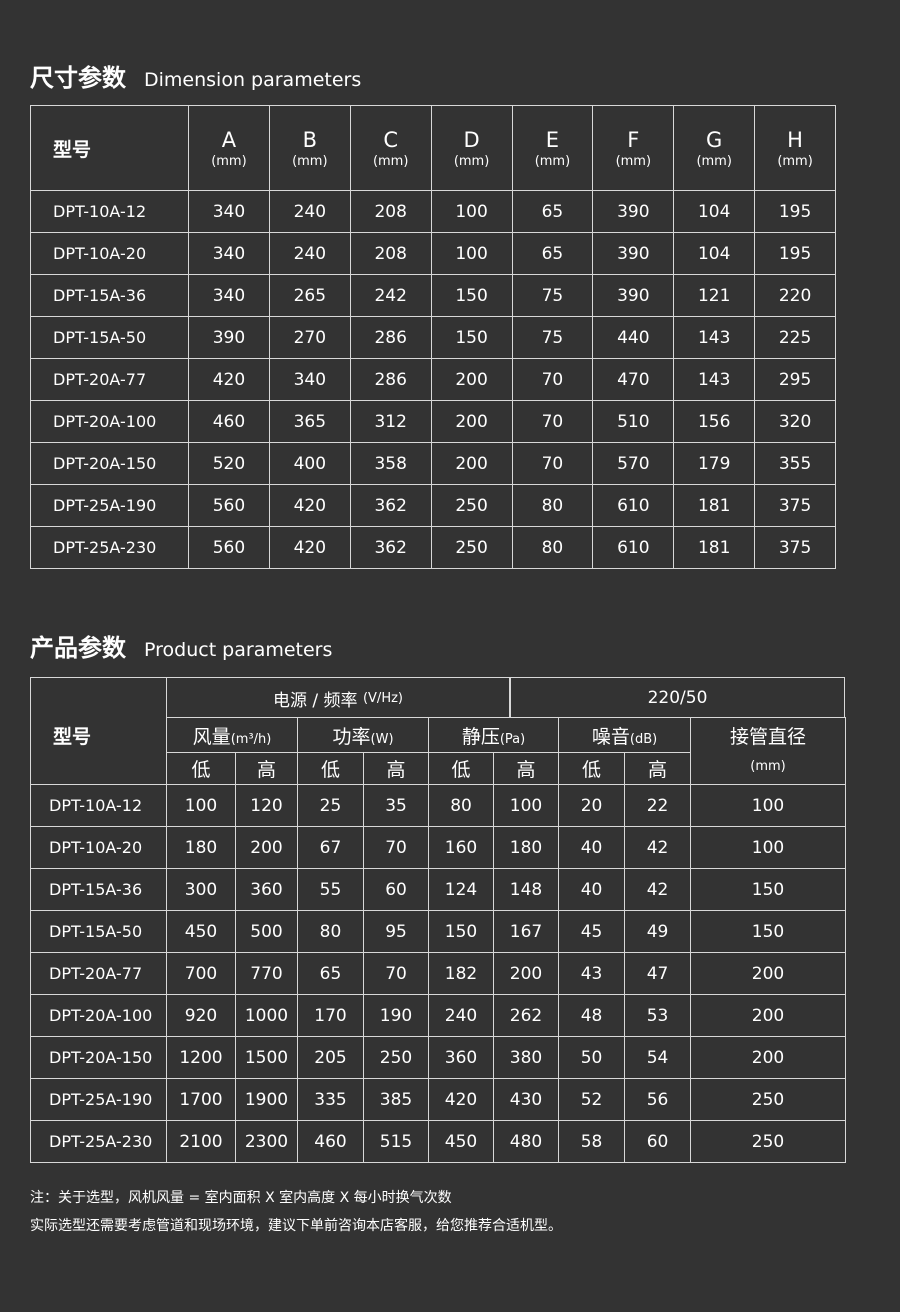 The image size is (900, 1312). I want to click on cell: 75, so click(552, 337).